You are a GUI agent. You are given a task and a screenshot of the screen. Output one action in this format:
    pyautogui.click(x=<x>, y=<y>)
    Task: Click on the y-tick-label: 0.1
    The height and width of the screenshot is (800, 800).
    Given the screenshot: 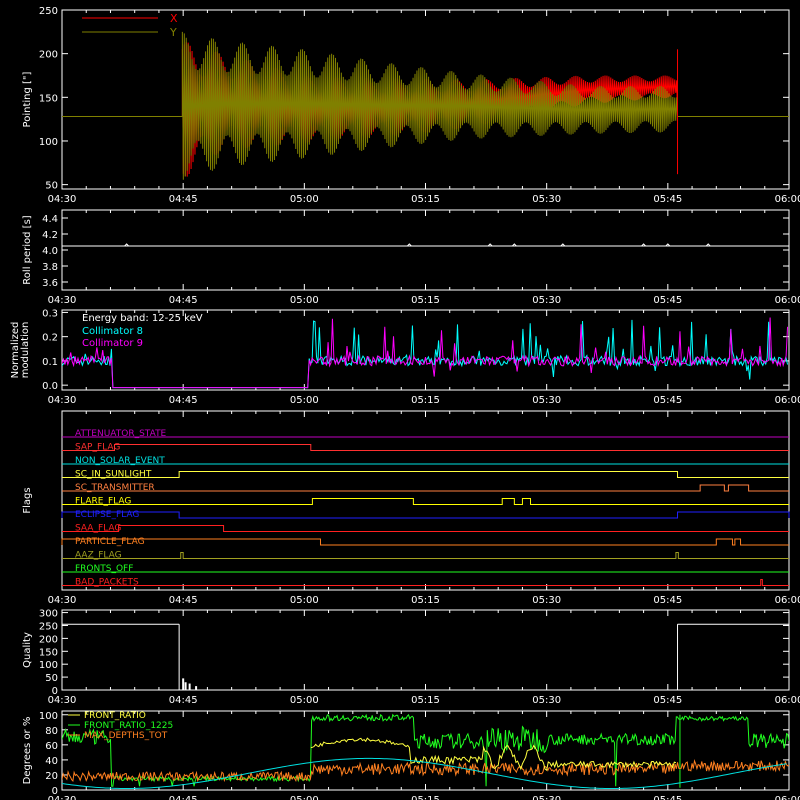 What is the action you would take?
    pyautogui.click(x=50, y=362)
    